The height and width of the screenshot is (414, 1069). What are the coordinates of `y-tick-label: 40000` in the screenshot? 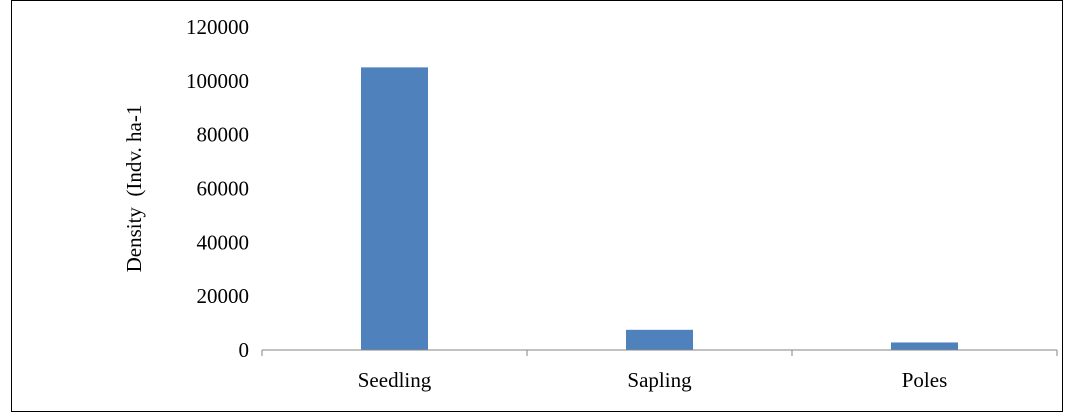 It's located at (223, 242).